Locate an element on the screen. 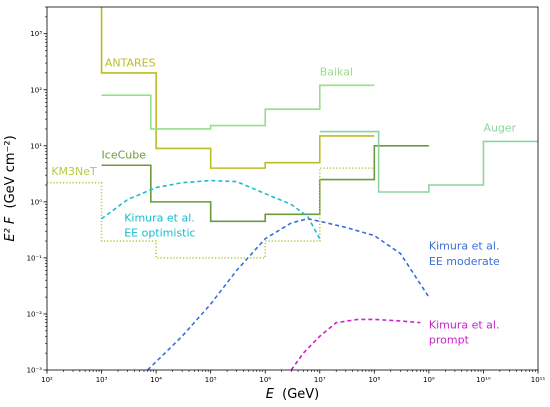 This screenshot has width=550, height=407. series-label-antares-0: ANTARES is located at coordinates (130, 63).